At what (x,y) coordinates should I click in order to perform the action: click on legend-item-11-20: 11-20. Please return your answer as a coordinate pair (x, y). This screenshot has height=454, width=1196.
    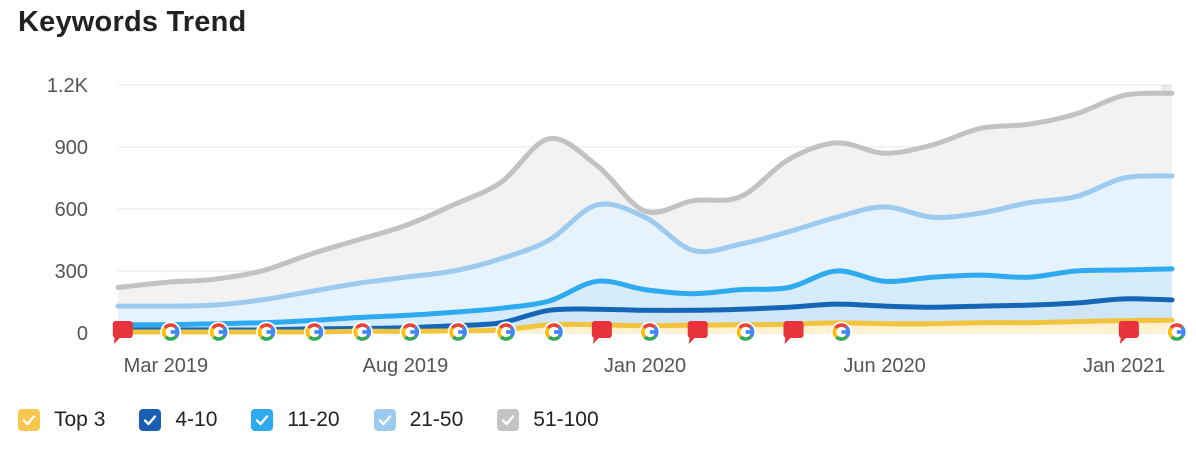
    Looking at the image, I should click on (295, 420).